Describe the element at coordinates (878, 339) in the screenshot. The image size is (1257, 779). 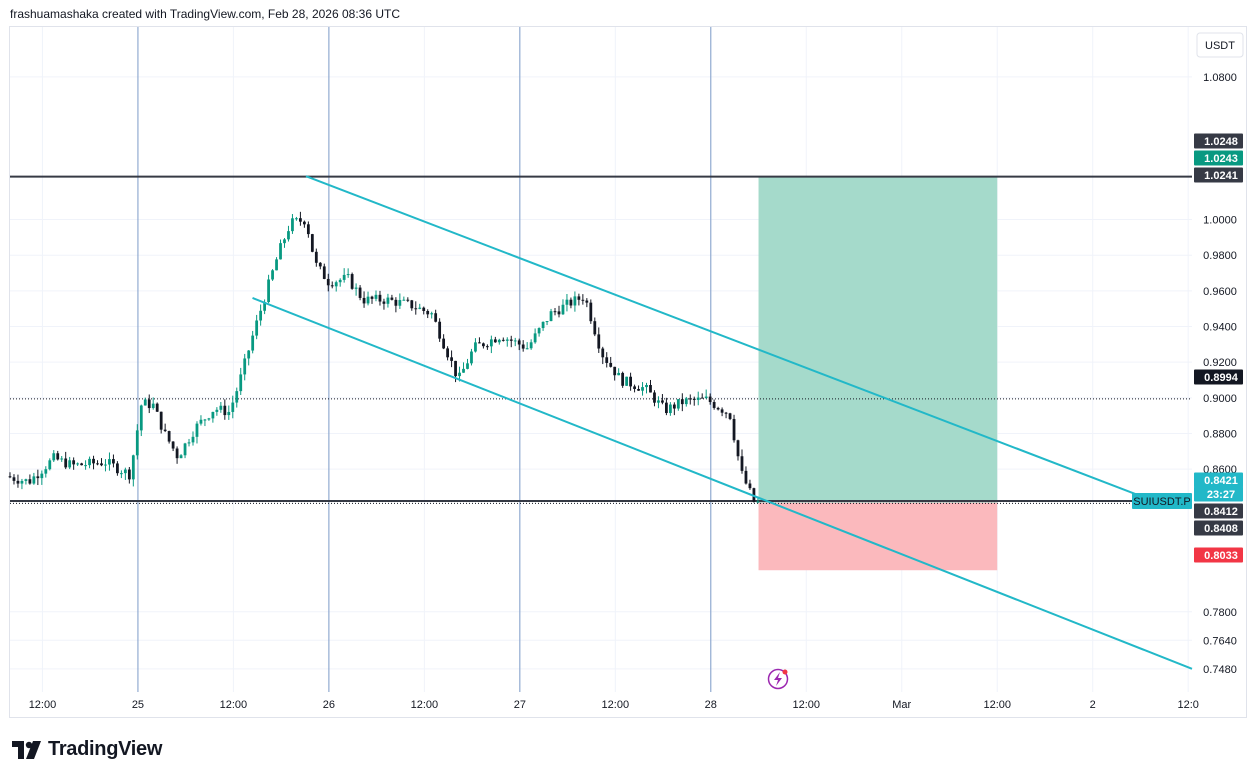
I see `take-profit-zone` at that location.